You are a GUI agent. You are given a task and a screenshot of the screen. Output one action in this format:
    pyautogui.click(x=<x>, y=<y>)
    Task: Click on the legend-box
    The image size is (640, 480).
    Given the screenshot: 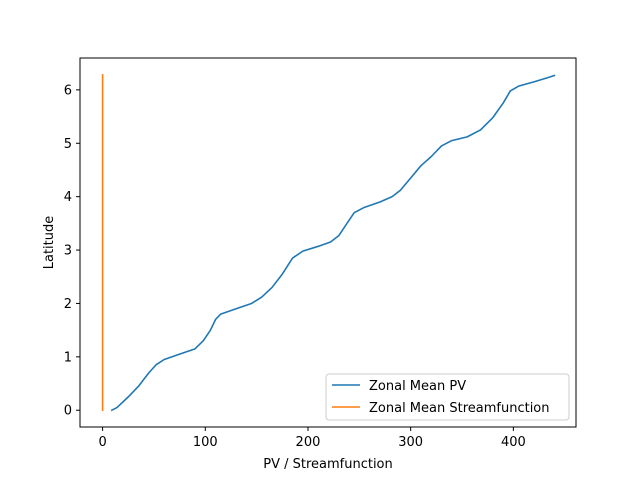 What is the action you would take?
    pyautogui.click(x=447, y=397)
    